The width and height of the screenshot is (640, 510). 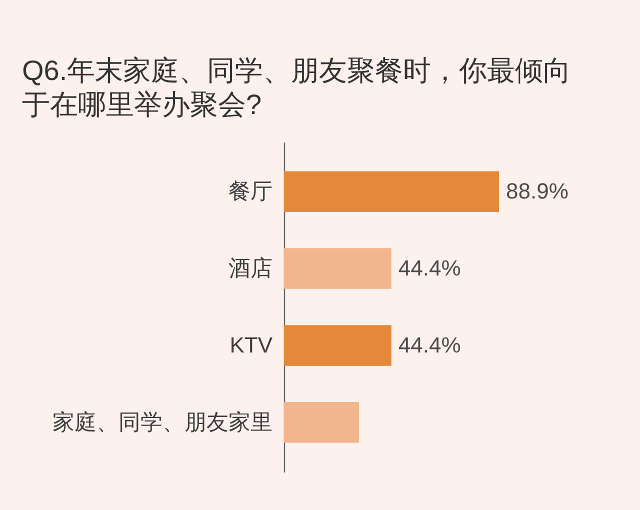 What do you see at coordinates (250, 191) in the screenshot?
I see `y-tick-label: 餐厅` at bounding box center [250, 191].